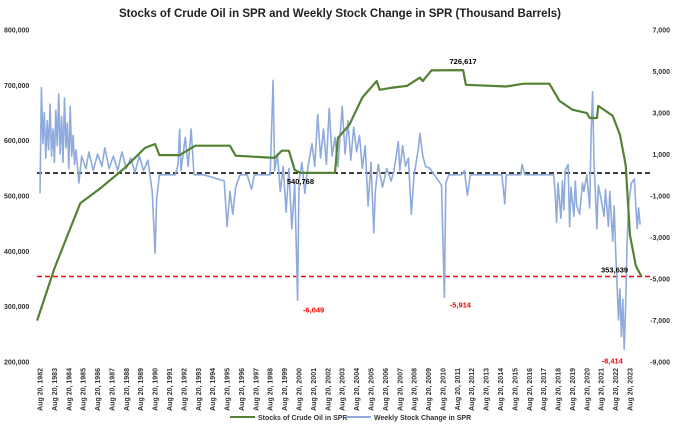 The height and width of the screenshot is (430, 680). I want to click on x-tick-label: Aug 20, 1987, so click(112, 389).